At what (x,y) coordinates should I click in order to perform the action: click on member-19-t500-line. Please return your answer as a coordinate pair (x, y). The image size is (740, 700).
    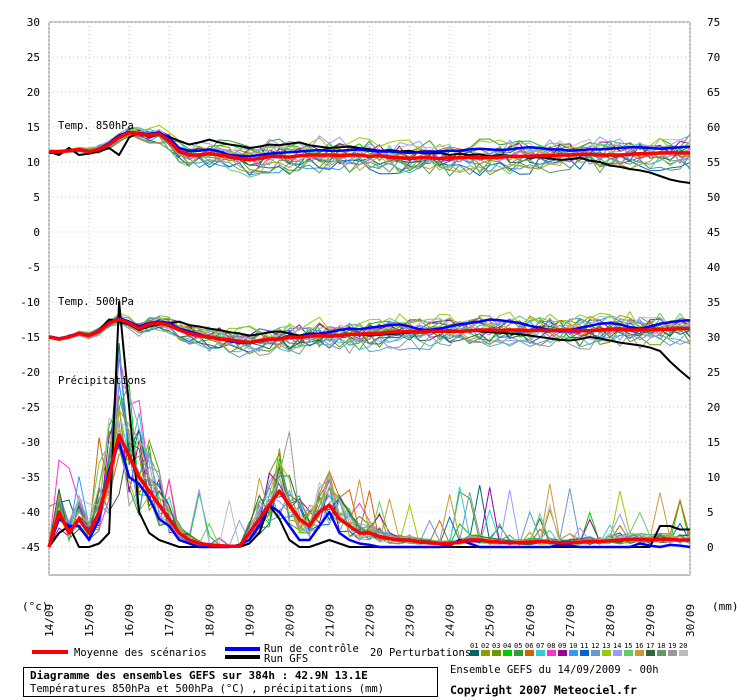
    Looking at the image, I should click on (369, 339).